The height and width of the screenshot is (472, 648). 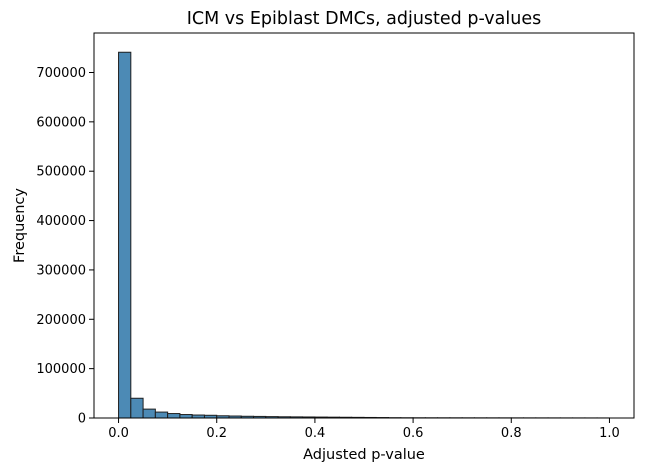 What do you see at coordinates (511, 433) in the screenshot?
I see `x-tick-label: 0.8` at bounding box center [511, 433].